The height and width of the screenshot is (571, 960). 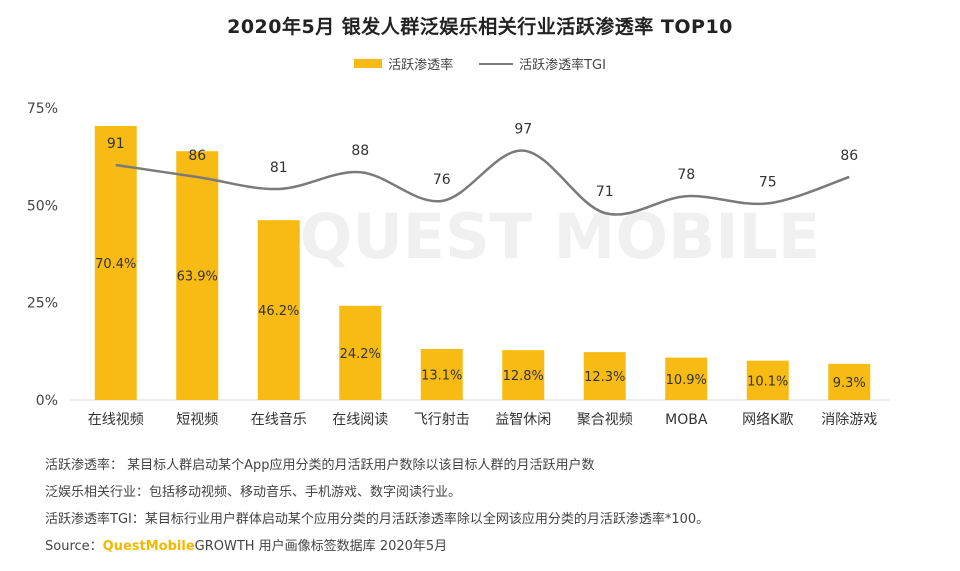 I want to click on y-tick-label: 25%, so click(x=42, y=304).